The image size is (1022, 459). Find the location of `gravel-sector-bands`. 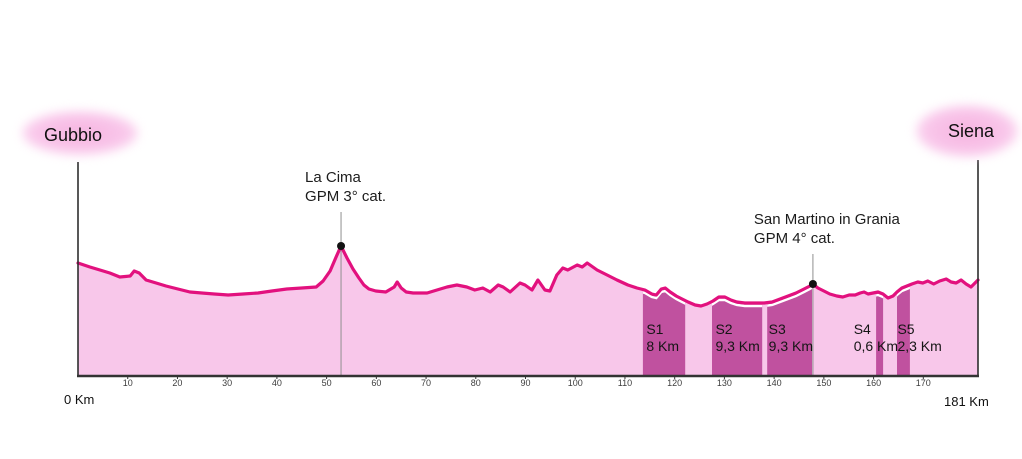

gravel-sector-bands is located at coordinates (776, 329).